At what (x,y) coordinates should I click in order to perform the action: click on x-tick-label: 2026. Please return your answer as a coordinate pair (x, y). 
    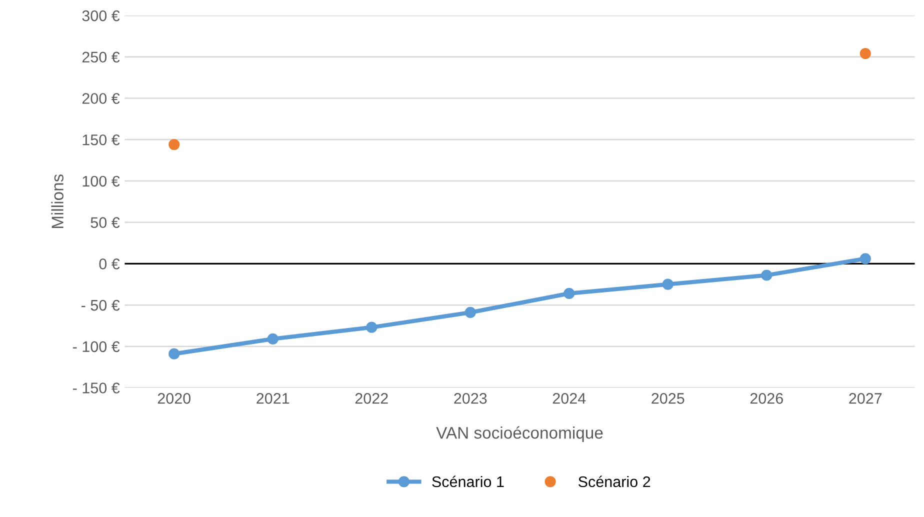
    Looking at the image, I should click on (766, 398).